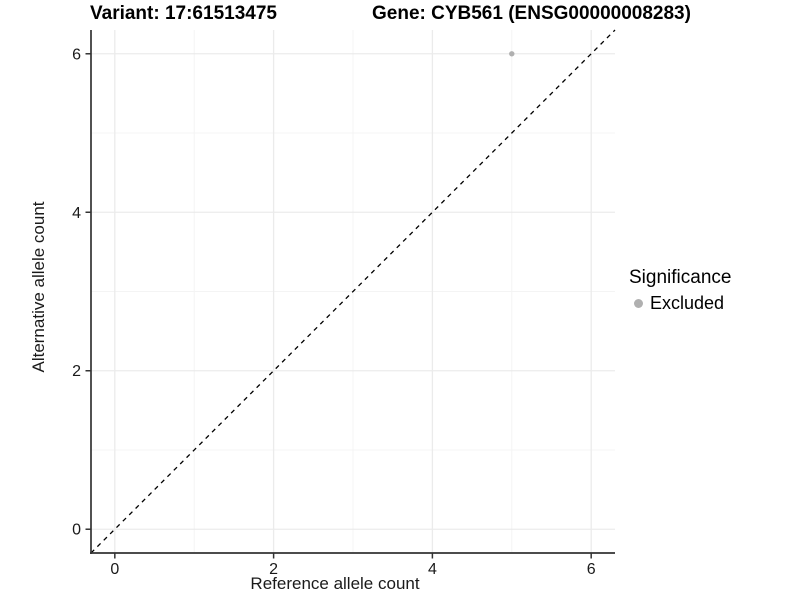  I want to click on y-tick-label-6: 6, so click(76, 54).